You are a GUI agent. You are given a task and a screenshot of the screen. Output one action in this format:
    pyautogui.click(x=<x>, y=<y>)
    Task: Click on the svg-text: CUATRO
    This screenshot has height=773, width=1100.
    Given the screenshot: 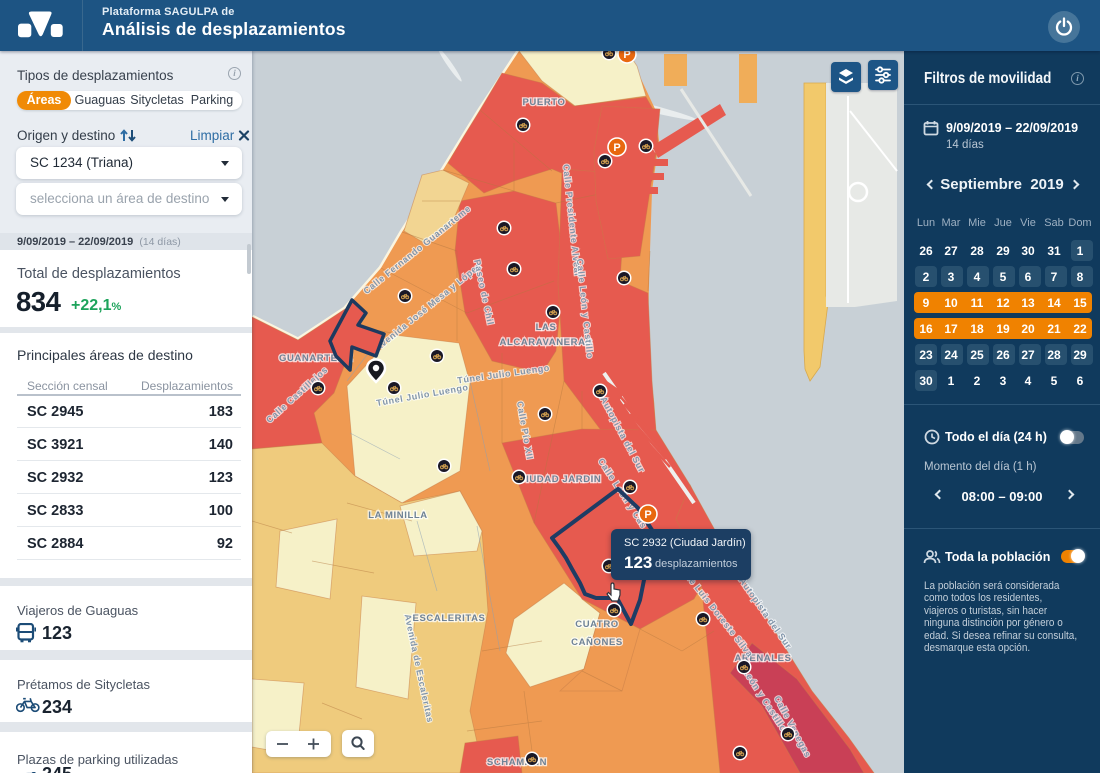 What is the action you would take?
    pyautogui.click(x=597, y=624)
    